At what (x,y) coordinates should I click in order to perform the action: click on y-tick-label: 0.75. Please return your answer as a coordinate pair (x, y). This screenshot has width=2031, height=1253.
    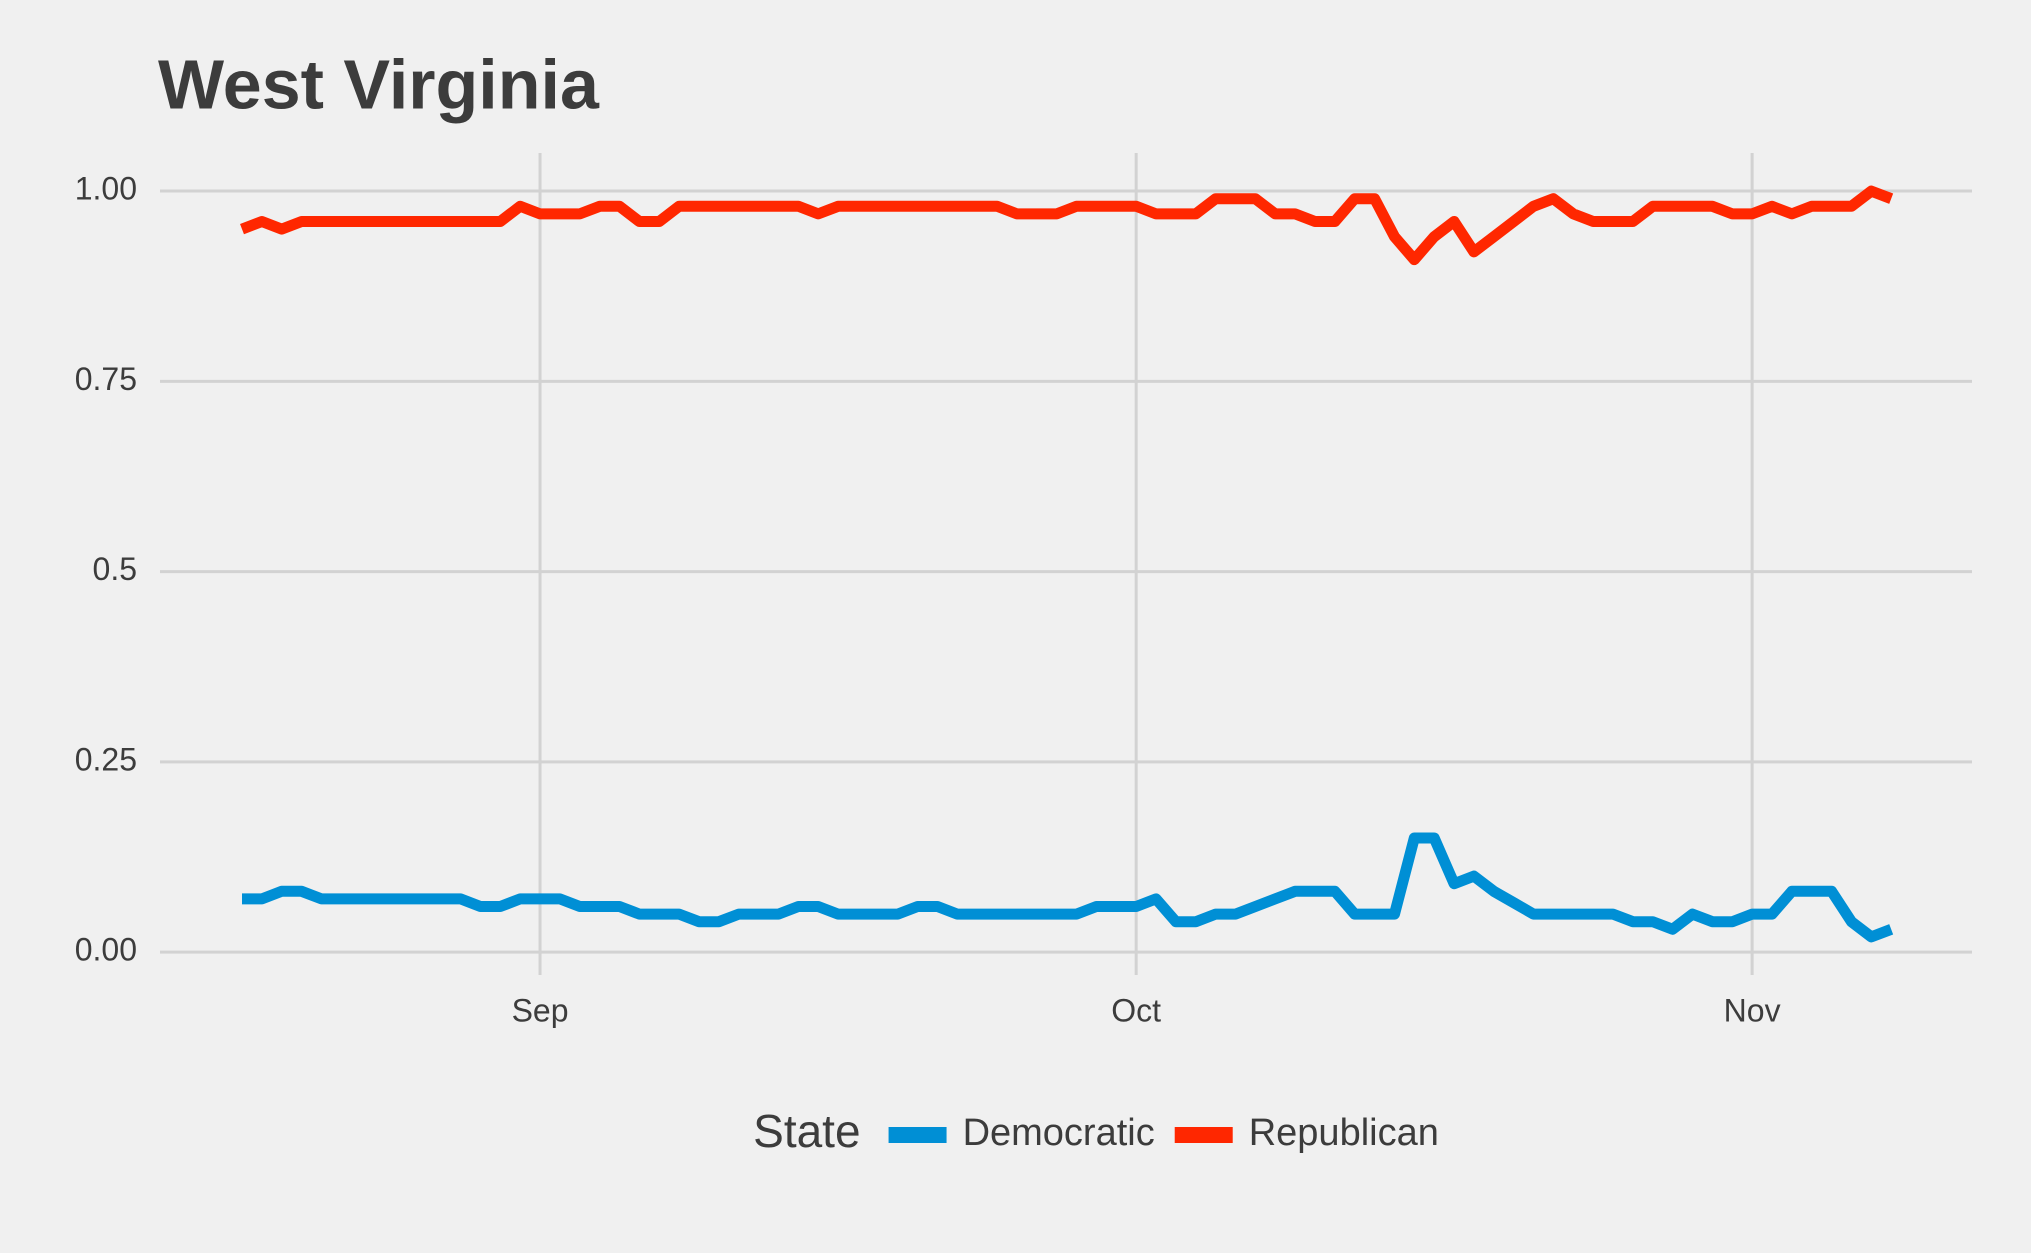
    Looking at the image, I should click on (106, 379).